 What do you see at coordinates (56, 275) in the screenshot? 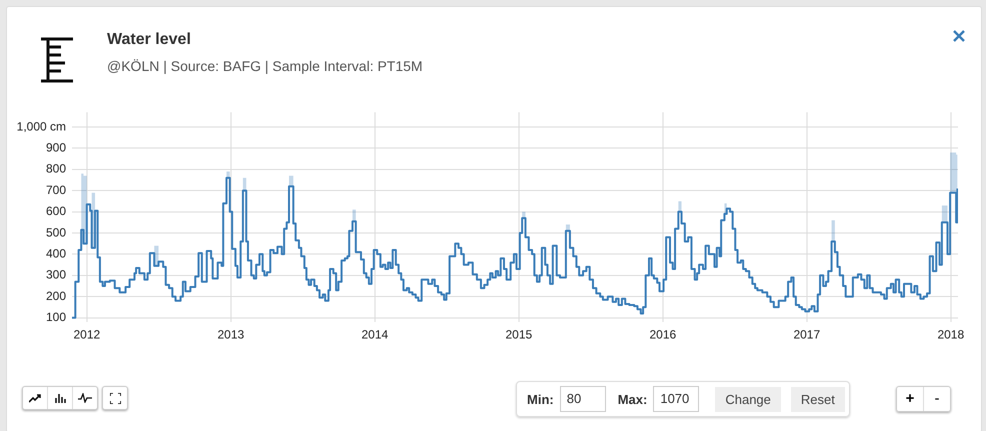
I see `y-tick-label: 300` at bounding box center [56, 275].